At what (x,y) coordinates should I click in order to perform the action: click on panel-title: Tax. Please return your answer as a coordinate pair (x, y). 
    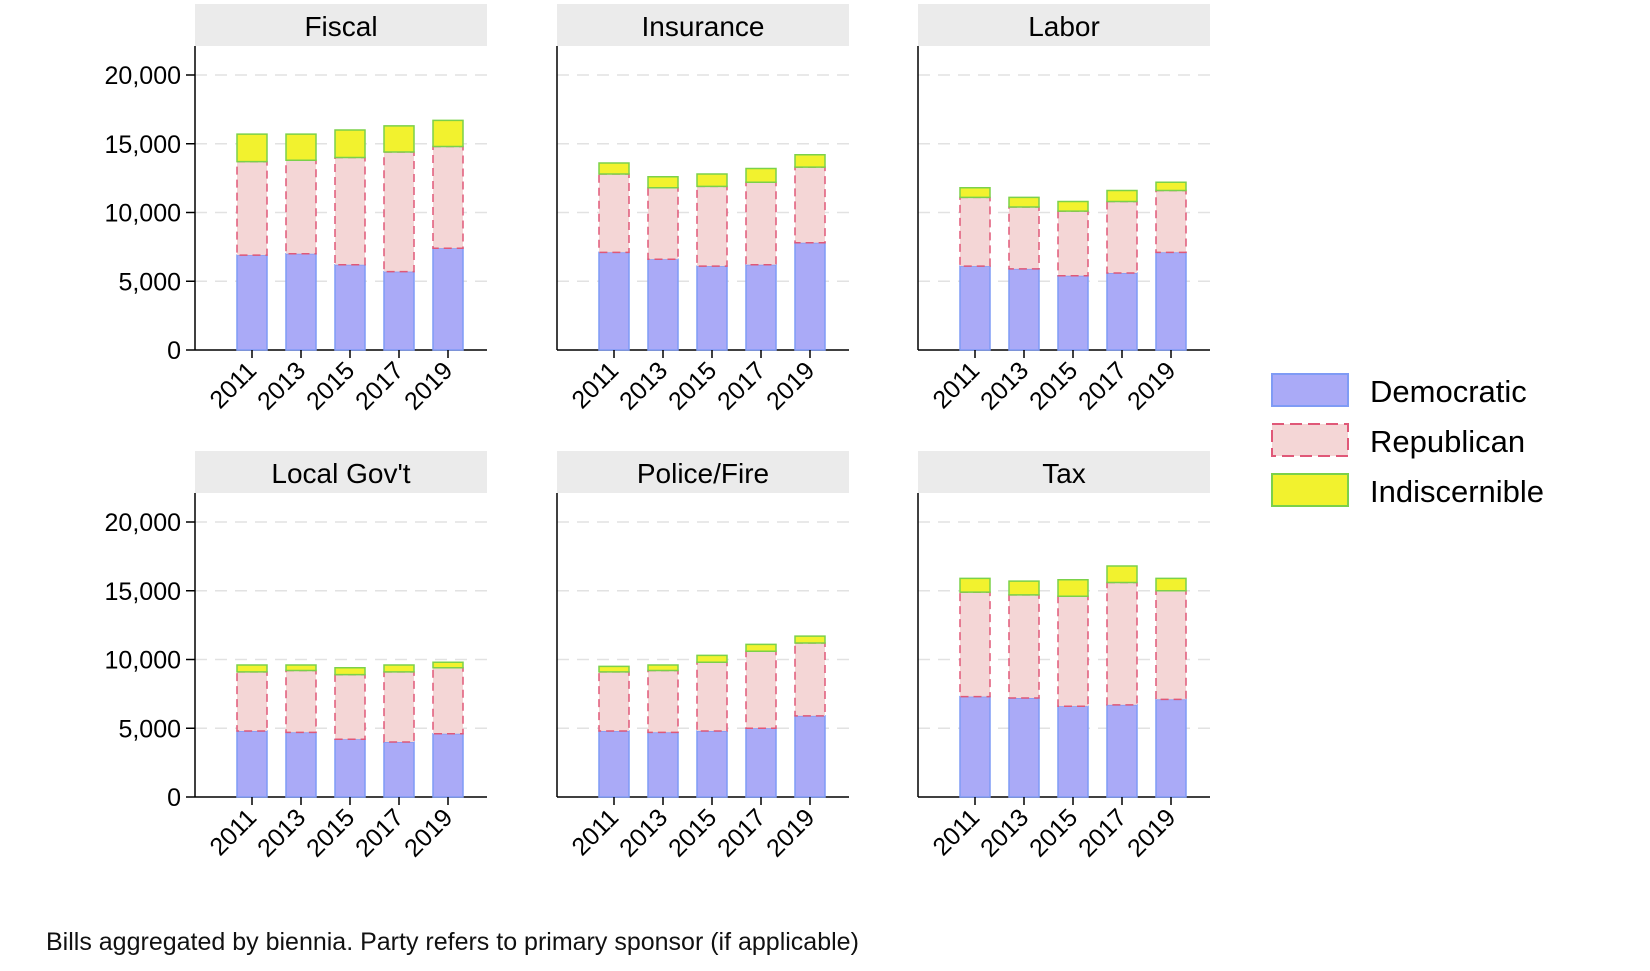
    Looking at the image, I should click on (1064, 473).